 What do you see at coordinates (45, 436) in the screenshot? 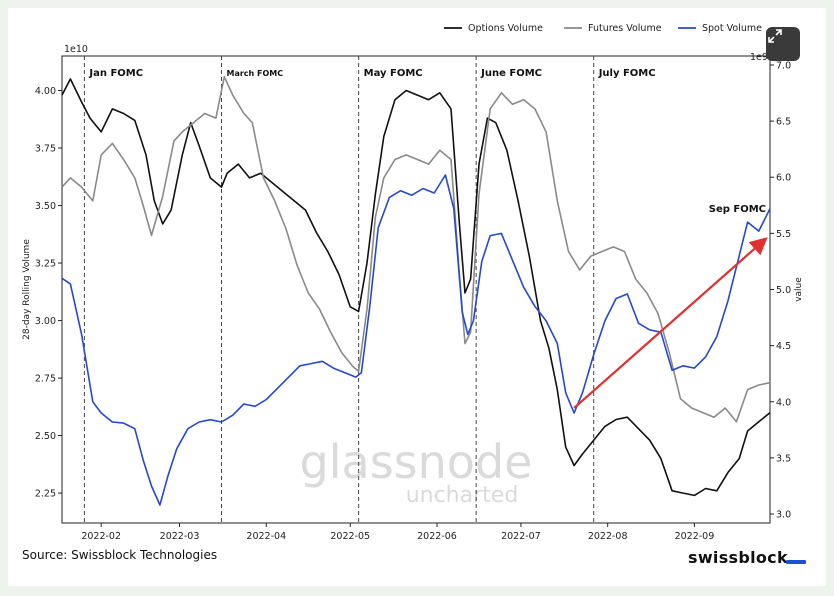
I see `y-tick-label: 2.50` at bounding box center [45, 436].